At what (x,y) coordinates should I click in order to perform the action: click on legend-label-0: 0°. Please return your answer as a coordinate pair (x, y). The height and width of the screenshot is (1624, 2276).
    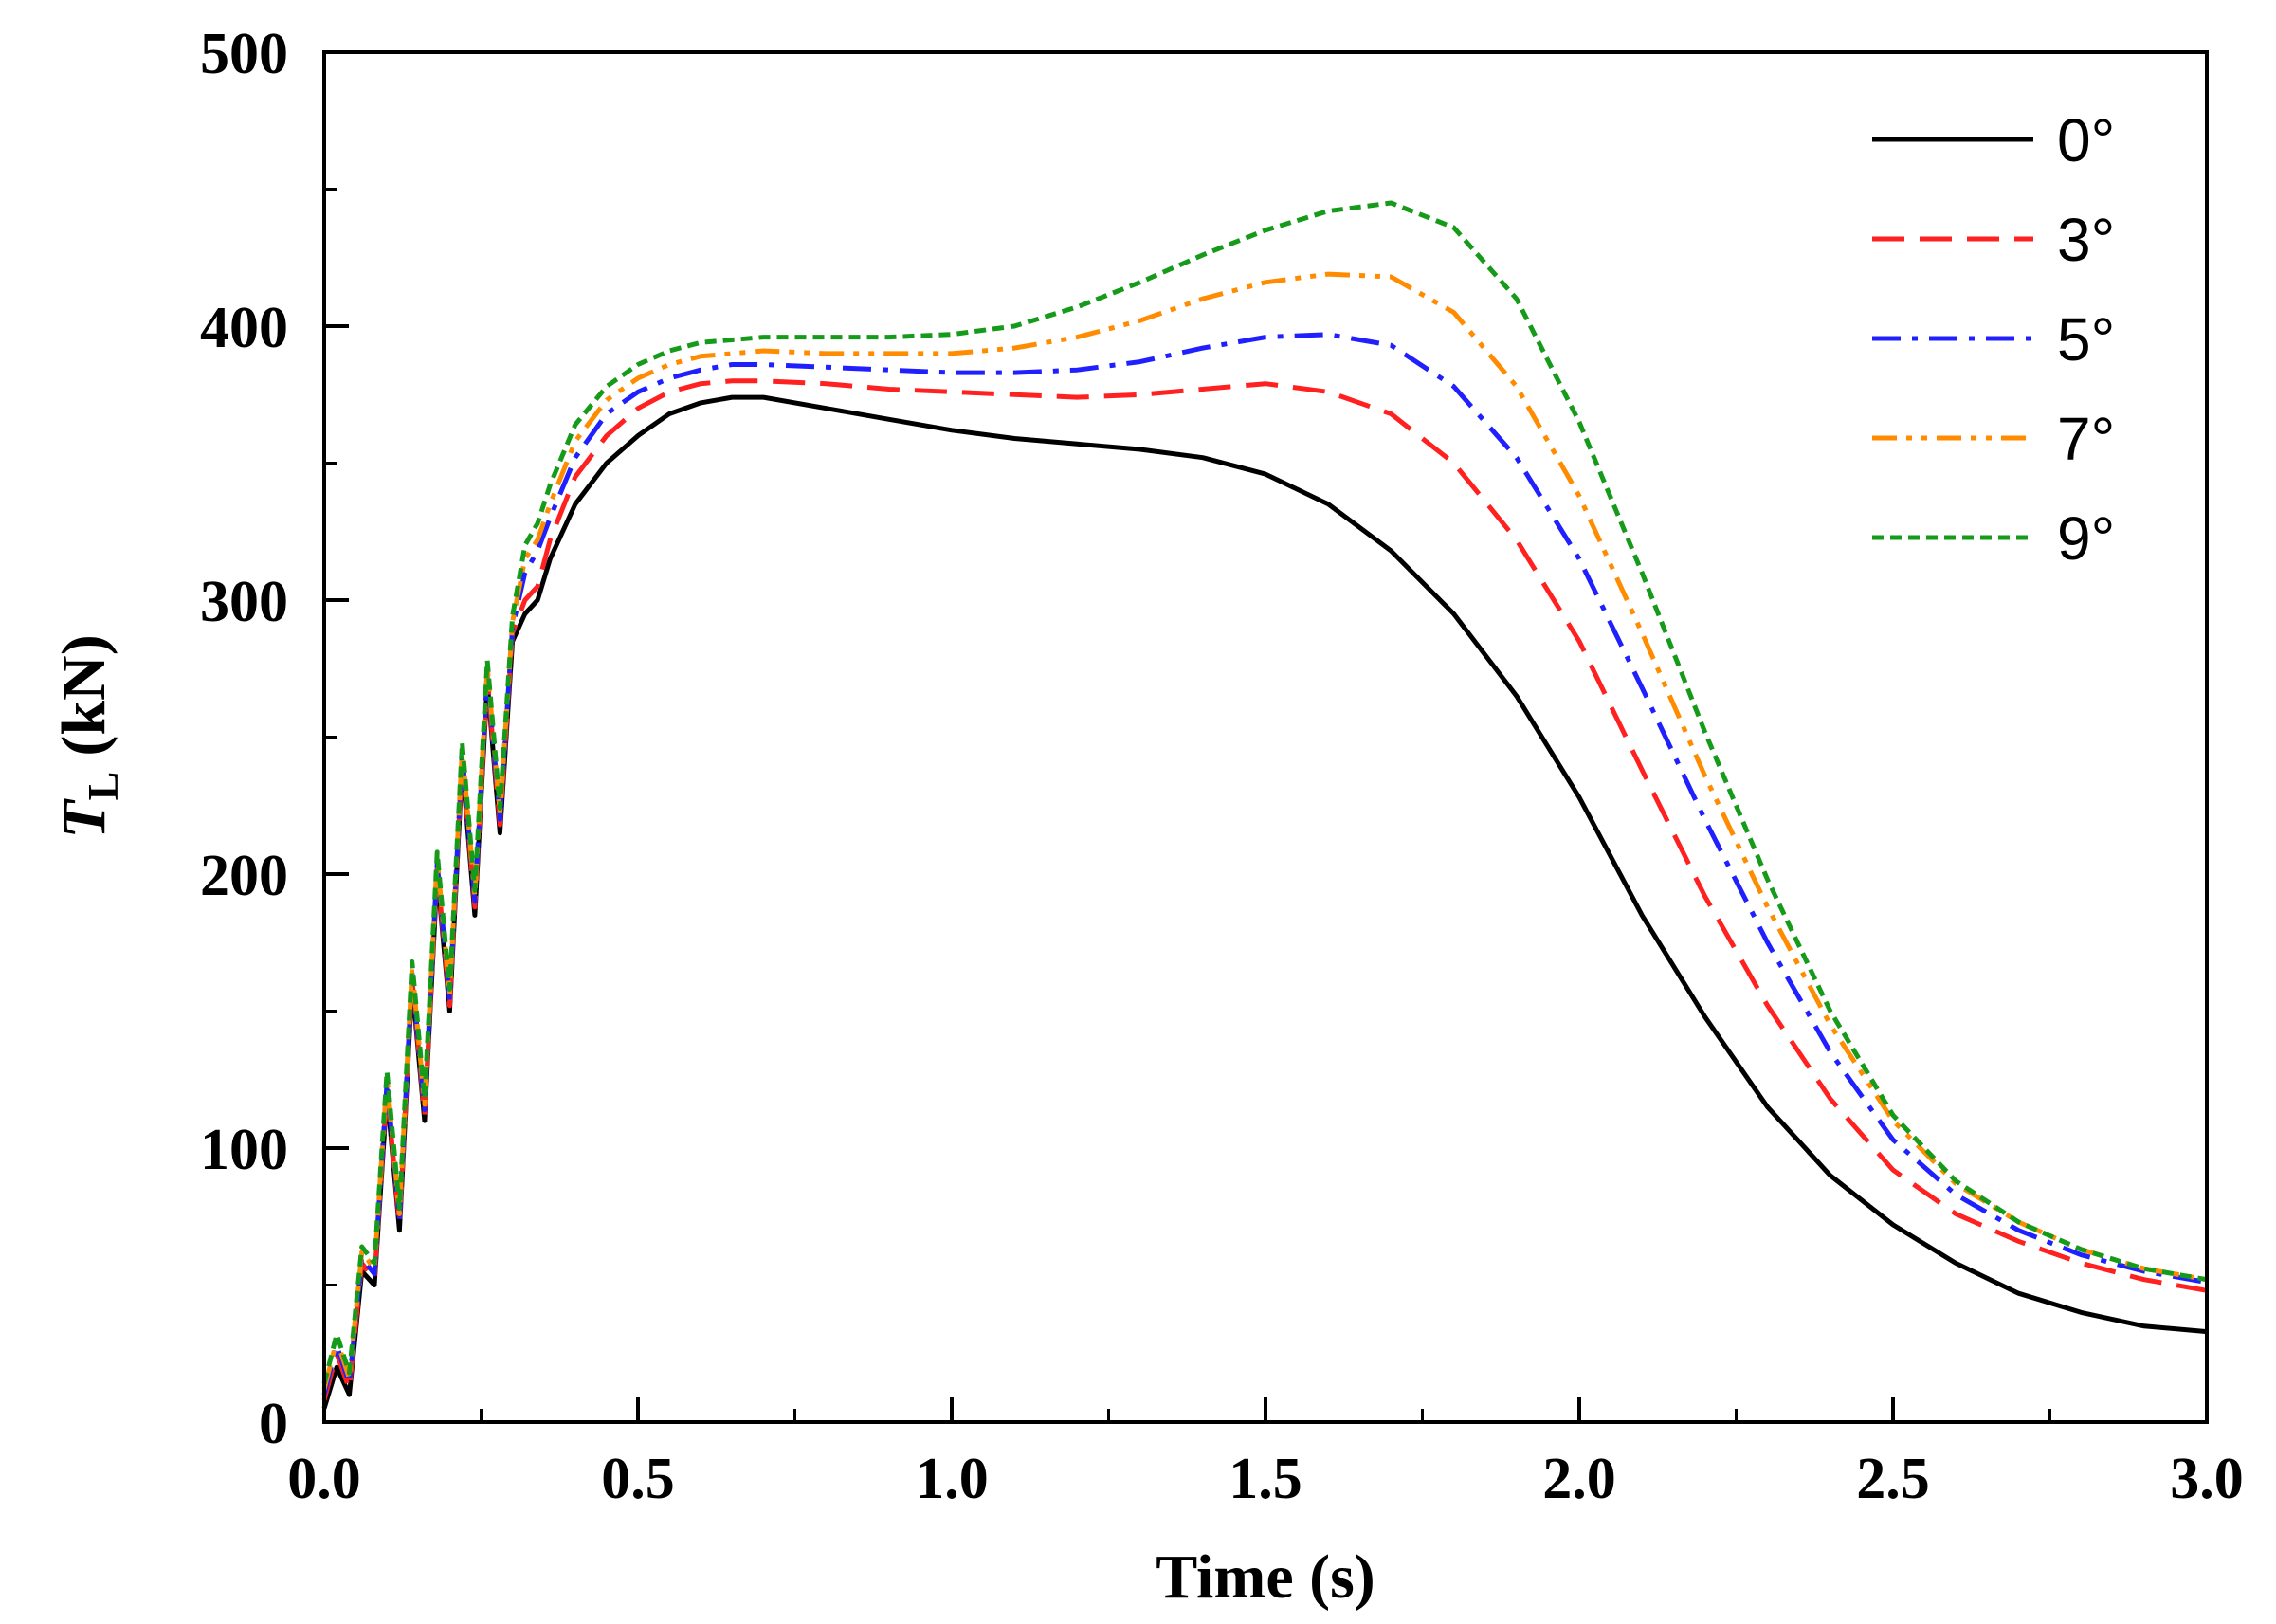
    Looking at the image, I should click on (2086, 140).